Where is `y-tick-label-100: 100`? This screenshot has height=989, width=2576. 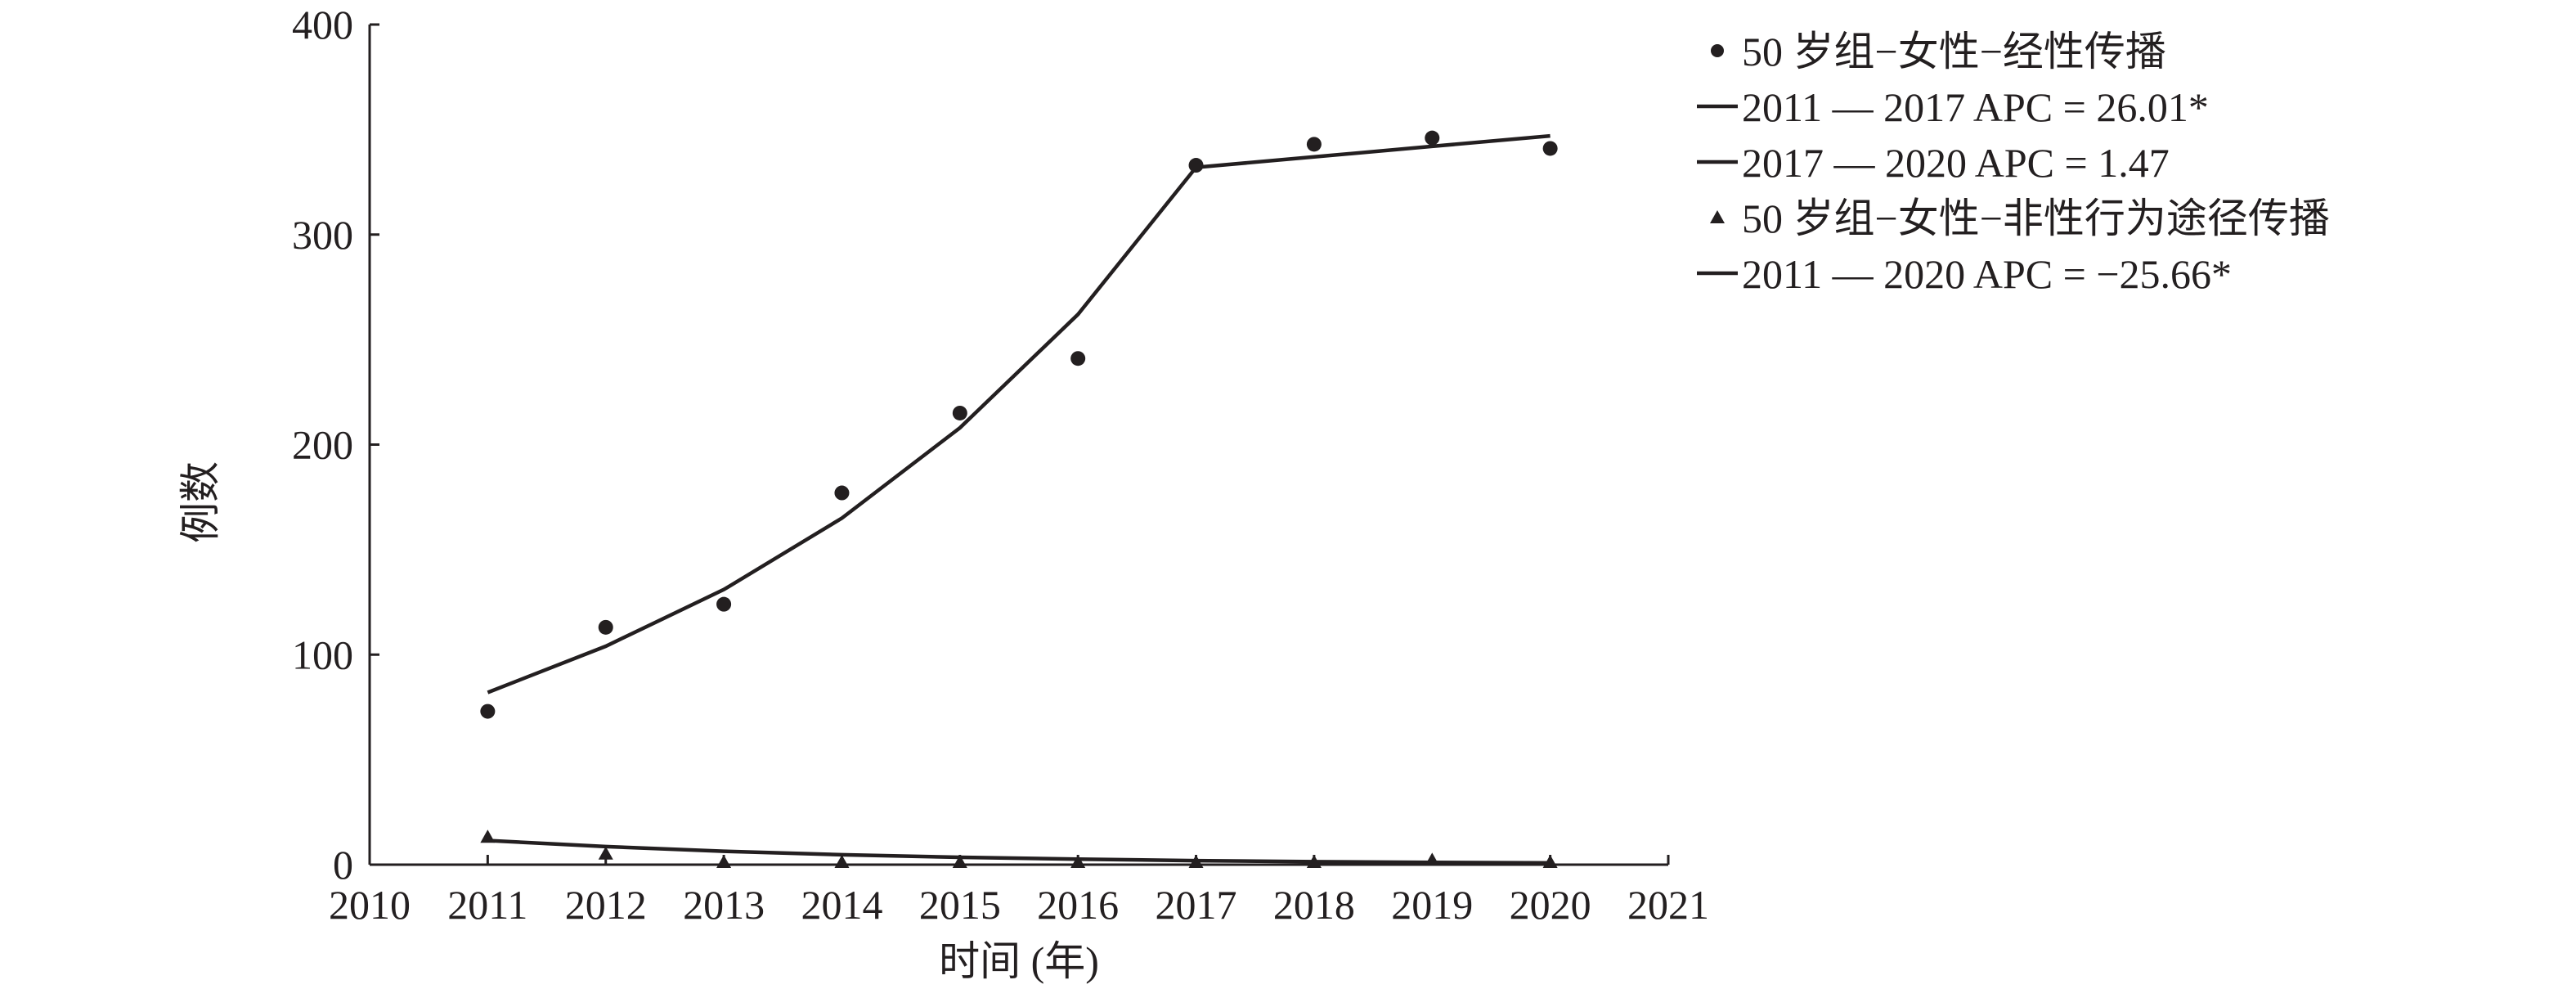
y-tick-label-100: 100 is located at coordinates (322, 654).